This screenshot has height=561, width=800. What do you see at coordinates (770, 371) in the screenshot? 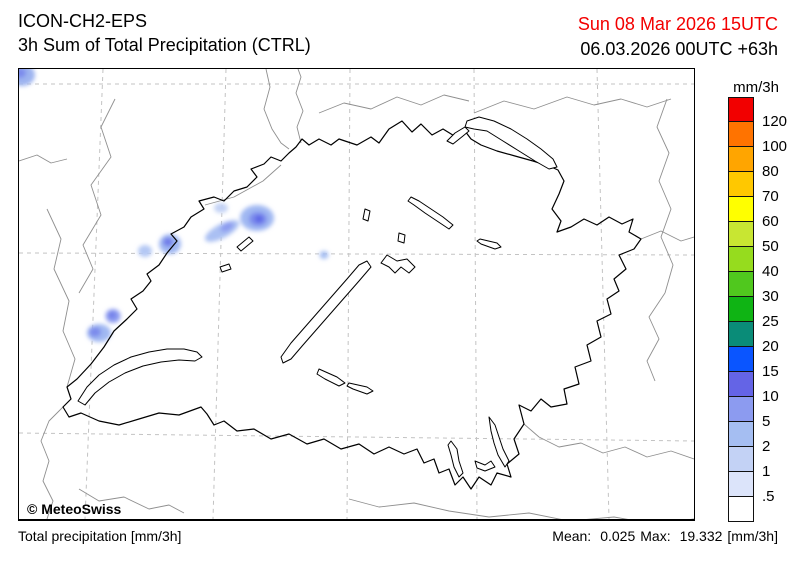
I see `legend-tick-label: 15` at bounding box center [770, 371].